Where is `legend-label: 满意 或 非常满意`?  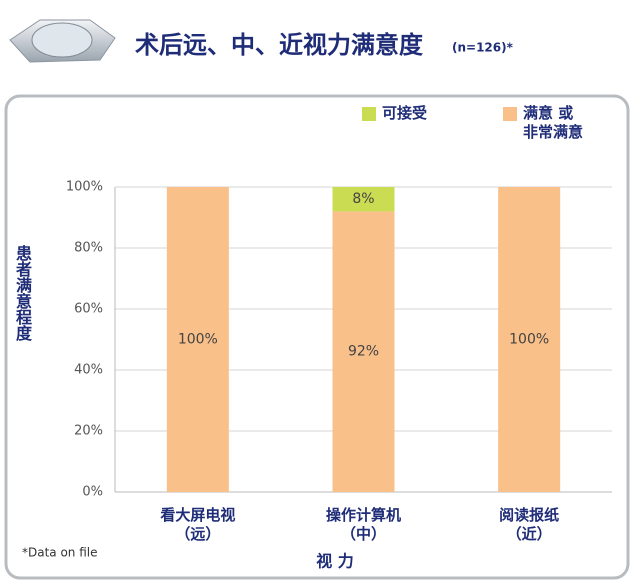 legend-label: 满意 或 非常满意 is located at coordinates (553, 122).